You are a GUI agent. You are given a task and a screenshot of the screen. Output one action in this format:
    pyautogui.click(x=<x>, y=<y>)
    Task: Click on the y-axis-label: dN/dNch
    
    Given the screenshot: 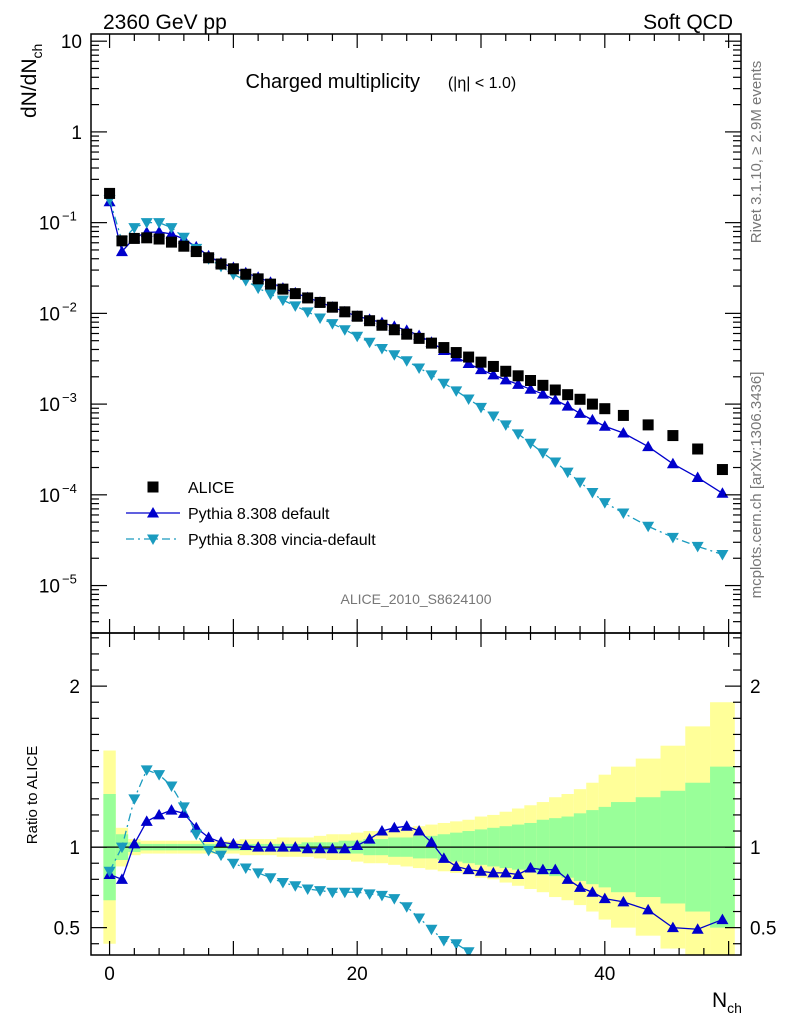 What is the action you would take?
    pyautogui.click(x=31, y=81)
    